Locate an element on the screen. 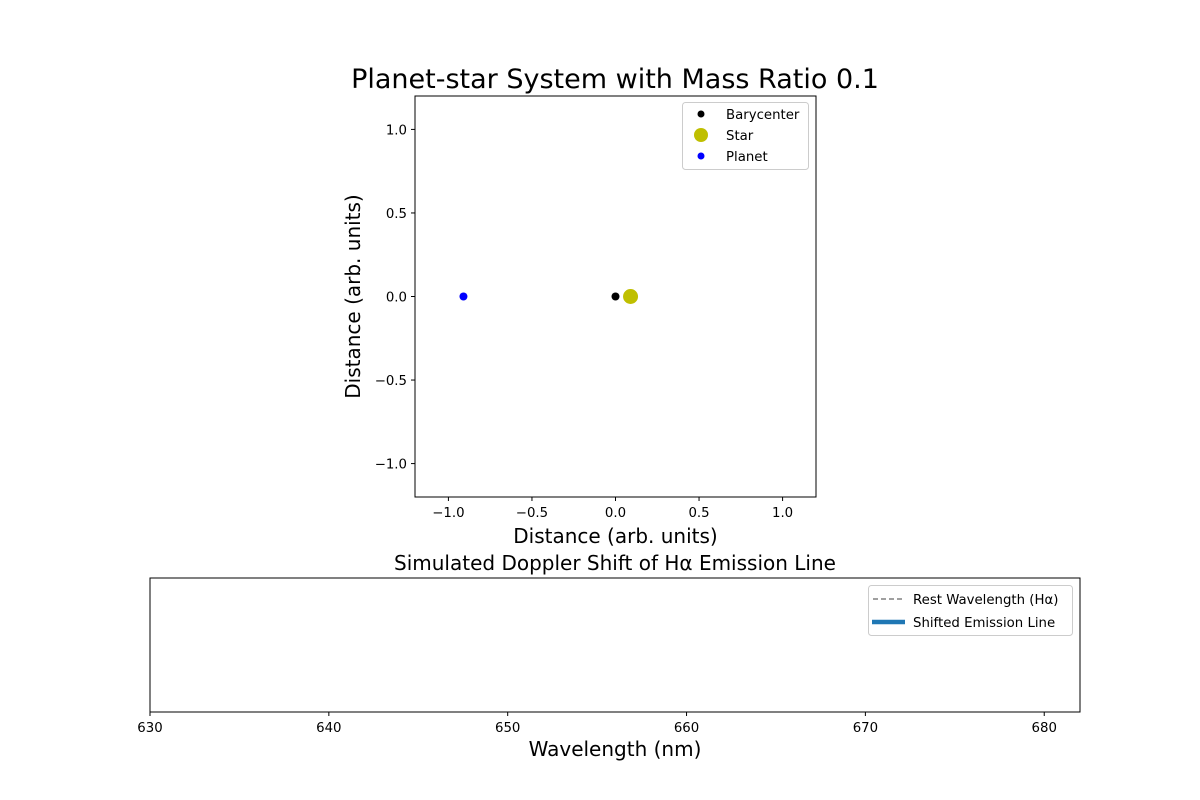 The height and width of the screenshot is (800, 1200). orbit-x-tick-label: −1.0 is located at coordinates (448, 513).